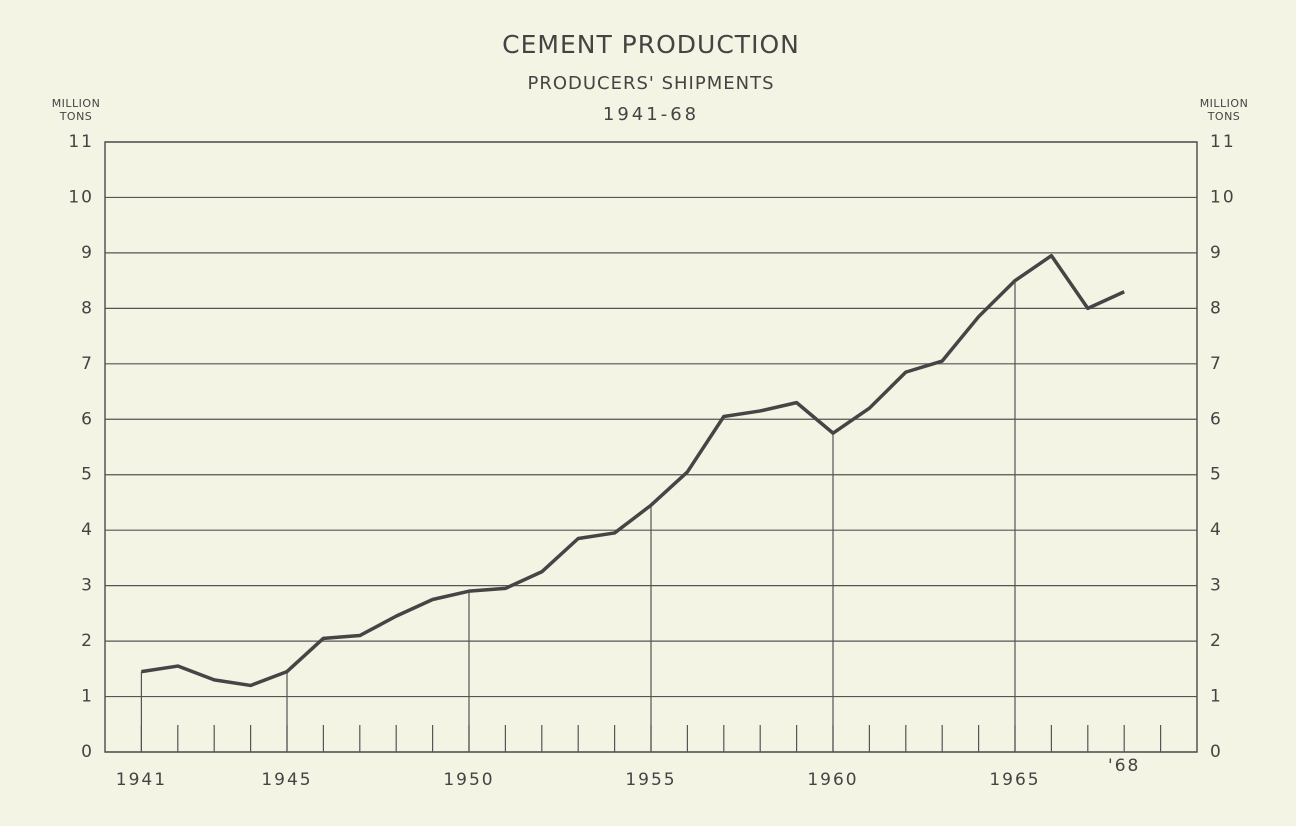 Image resolution: width=1296 pixels, height=826 pixels. I want to click on y-tick-label: 5, so click(87, 475).